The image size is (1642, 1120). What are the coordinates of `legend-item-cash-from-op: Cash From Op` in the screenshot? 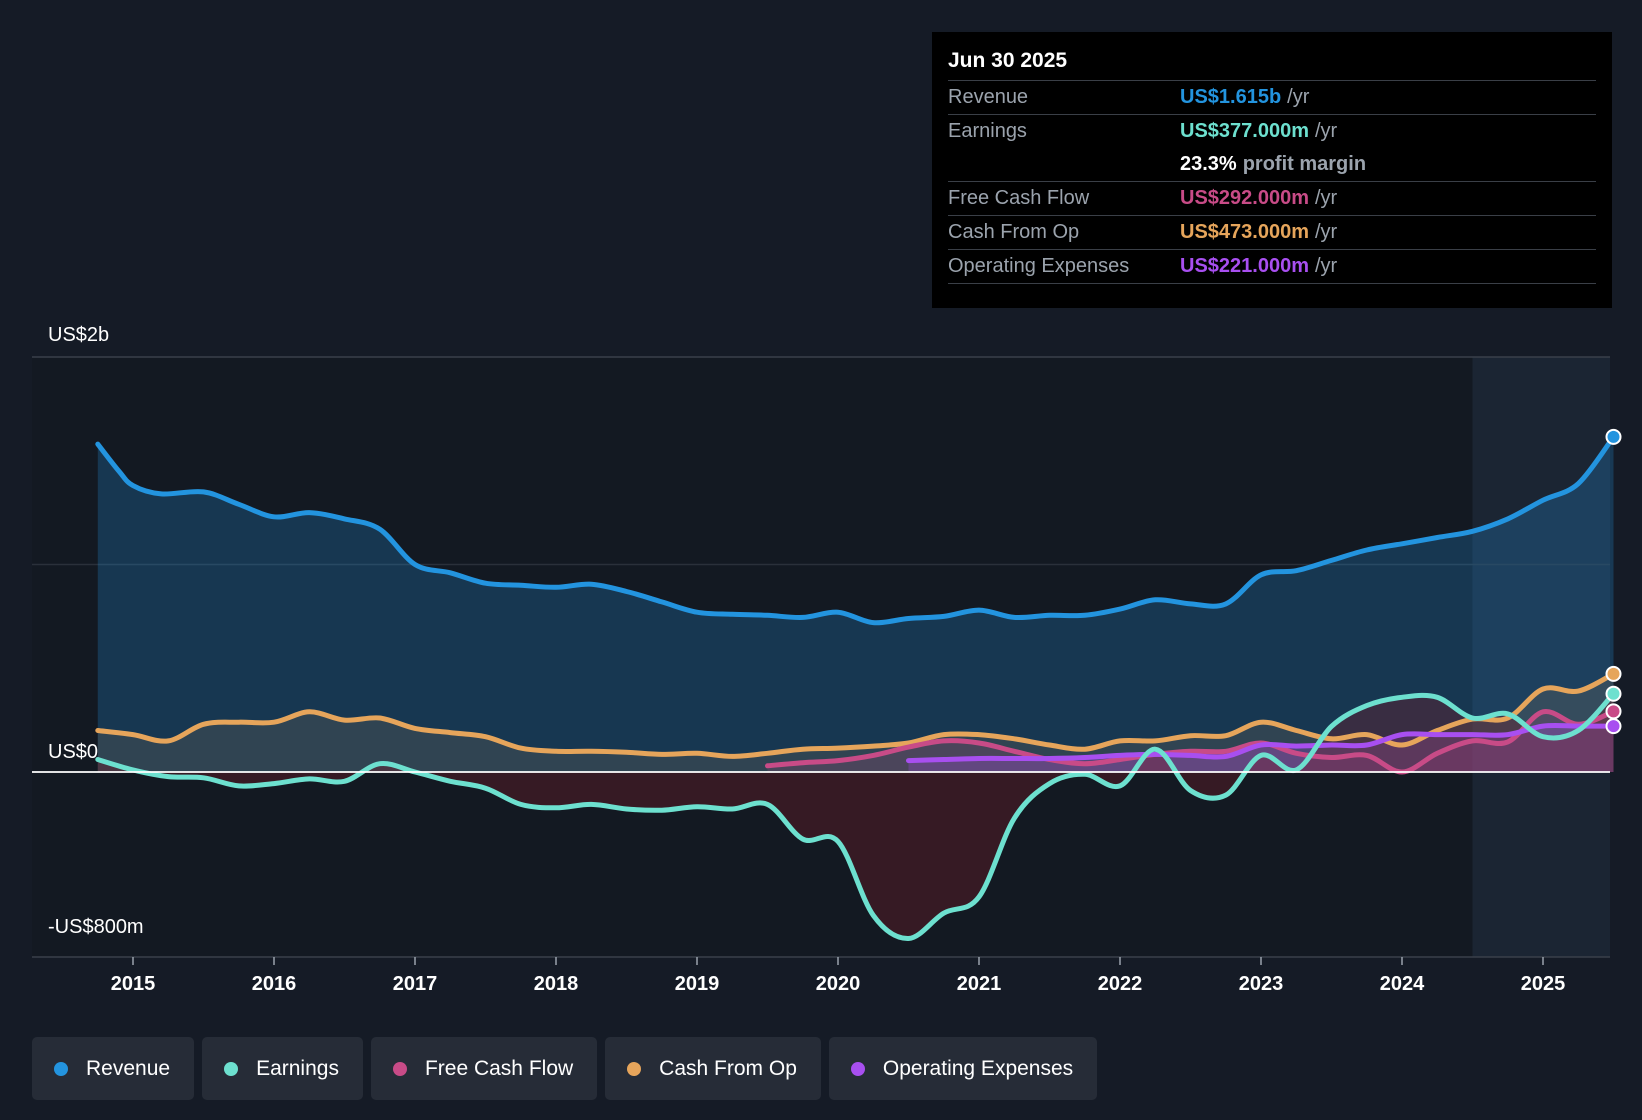 It's located at (713, 1068).